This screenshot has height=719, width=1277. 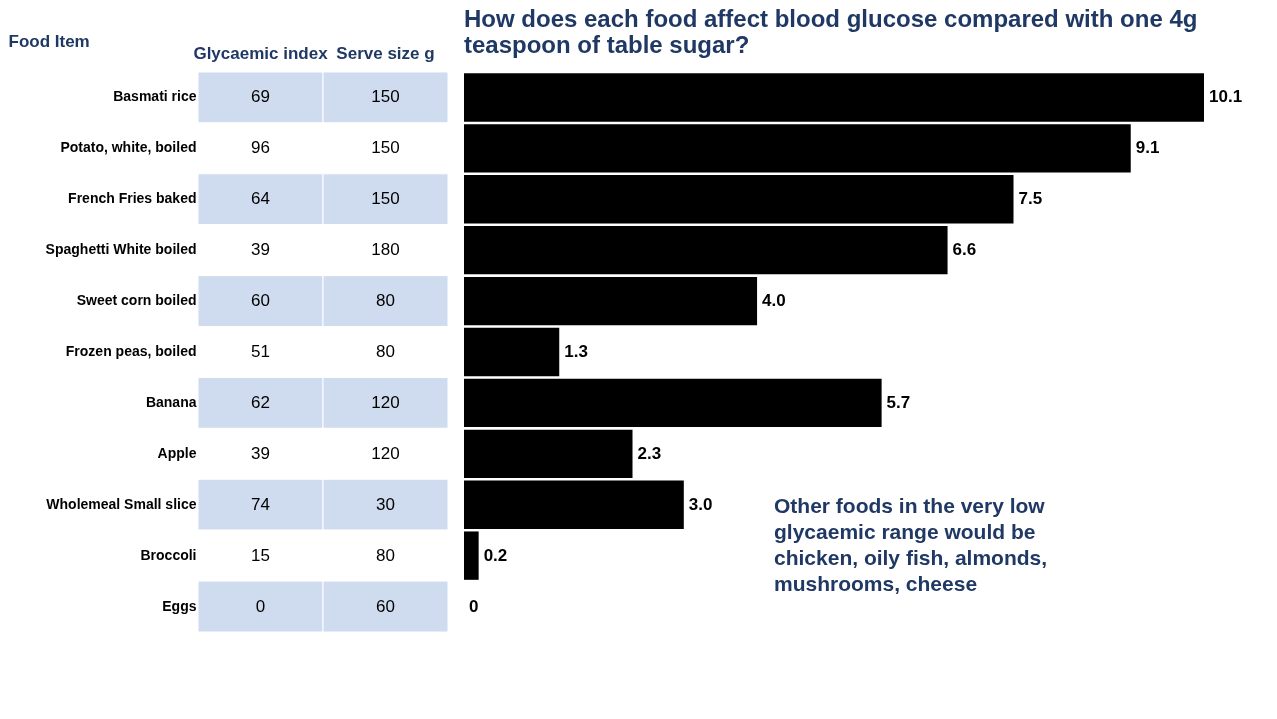 What do you see at coordinates (121, 249) in the screenshot?
I see `y-tick-label: Spaghetti White boiled` at bounding box center [121, 249].